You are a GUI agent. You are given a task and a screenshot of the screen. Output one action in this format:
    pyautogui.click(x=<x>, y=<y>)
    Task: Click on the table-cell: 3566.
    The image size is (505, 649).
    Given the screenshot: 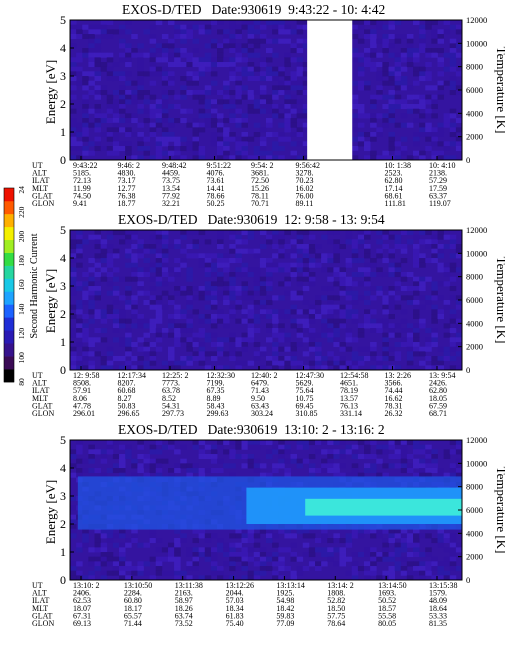 What is the action you would take?
    pyautogui.click(x=394, y=383)
    